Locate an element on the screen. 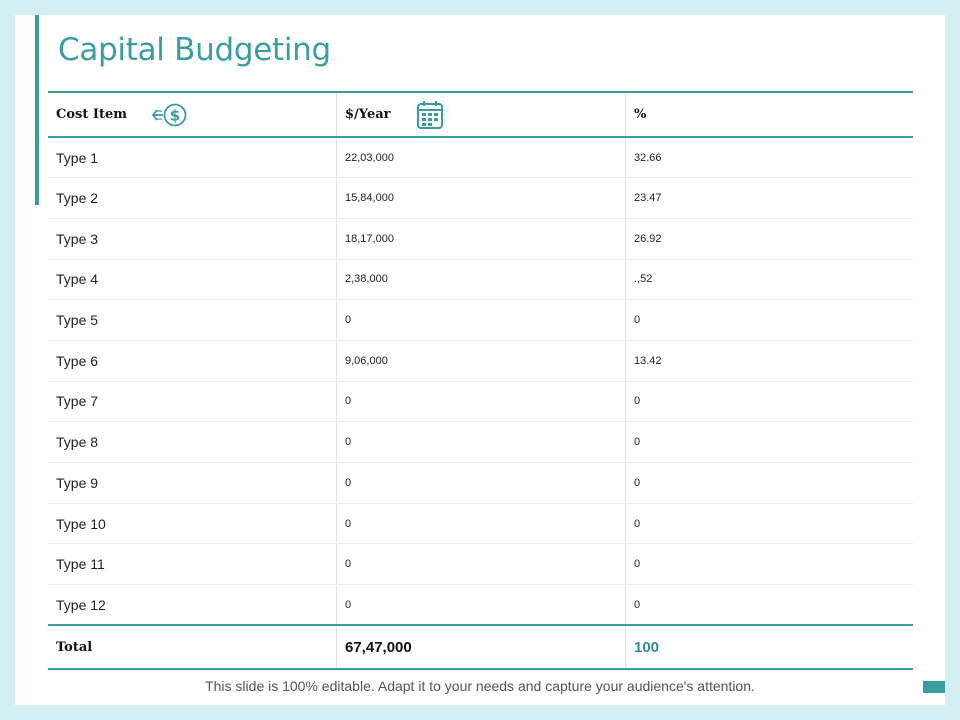  dollar-arrow-icon: $ is located at coordinates (169, 114).